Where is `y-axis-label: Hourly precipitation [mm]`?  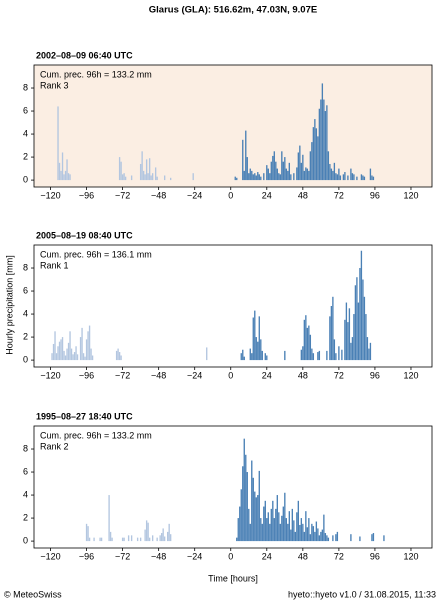
y-axis-label: Hourly precipitation [mm] is located at coordinates (9, 305).